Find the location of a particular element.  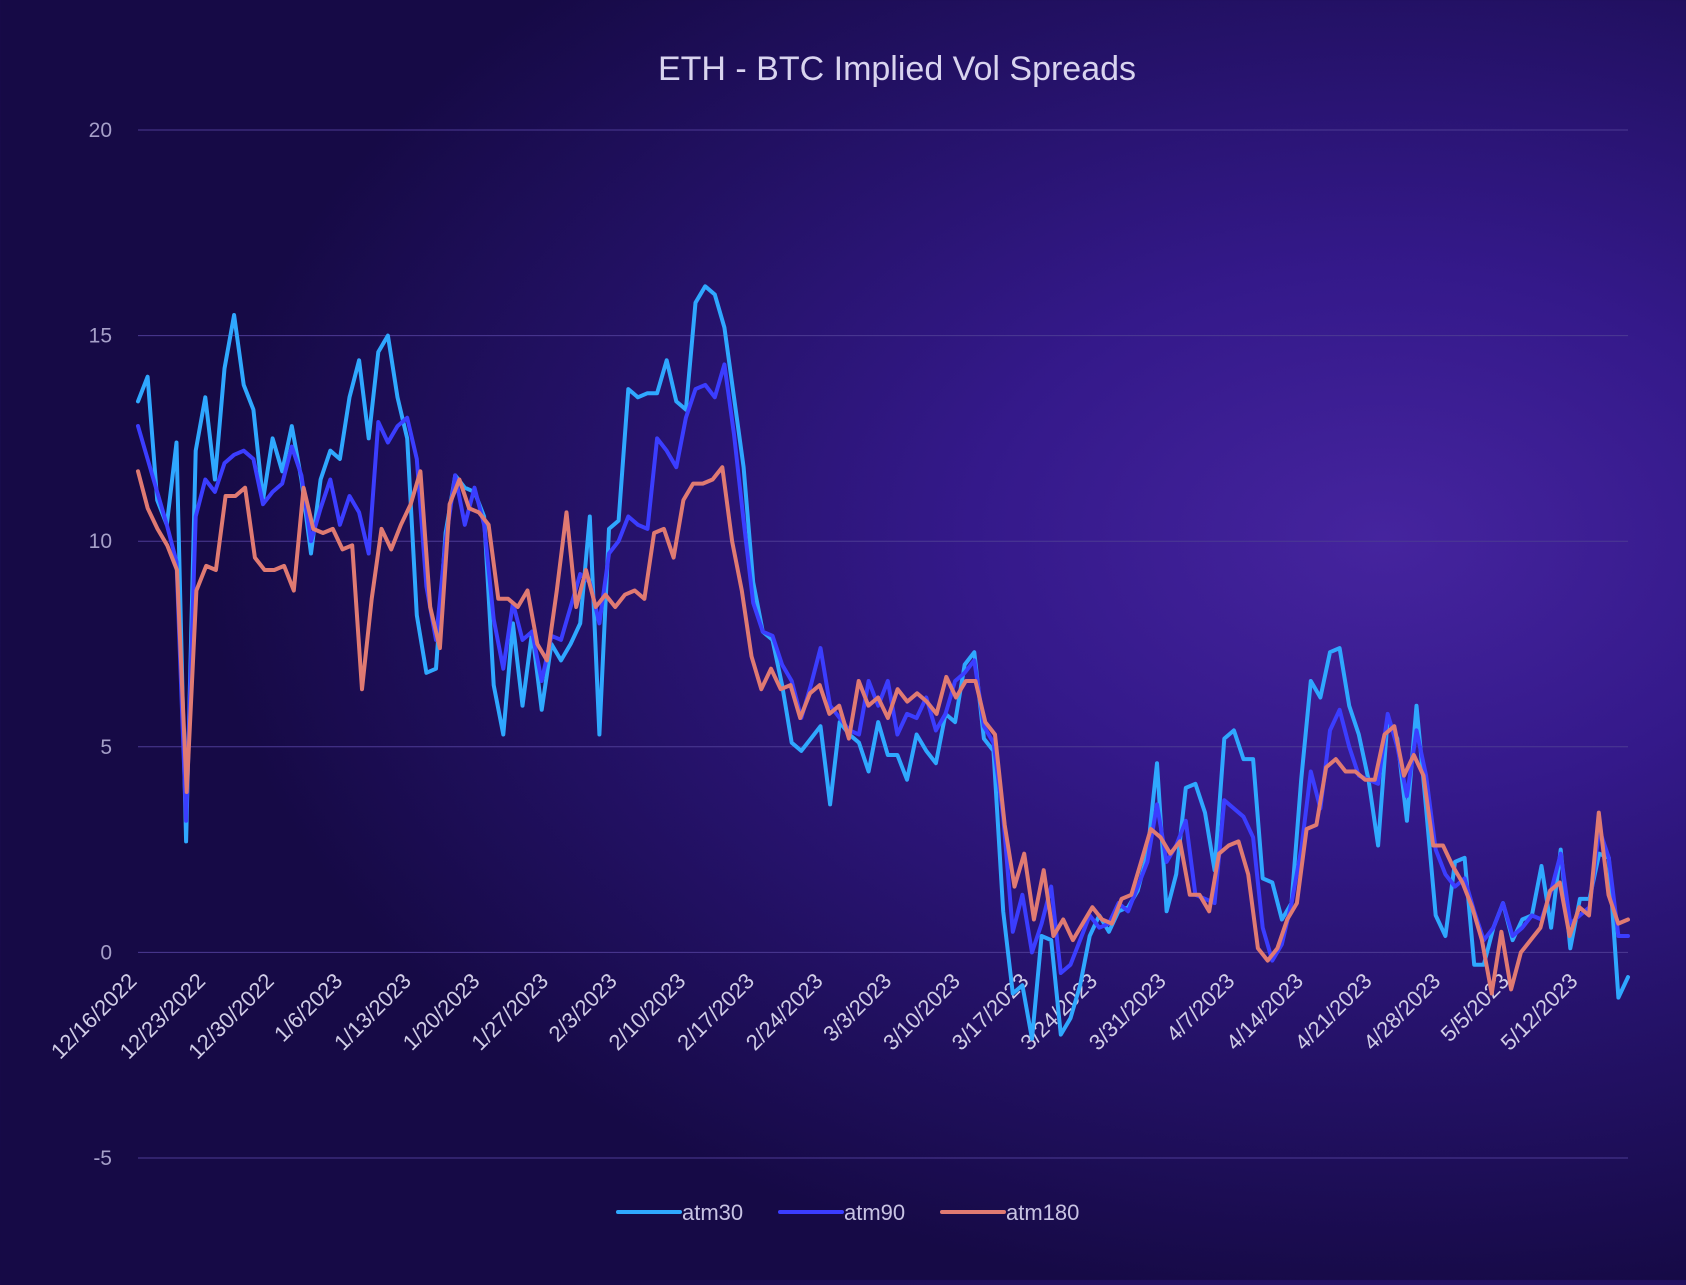

legend-label-atm90: atm90 is located at coordinates (874, 1212).